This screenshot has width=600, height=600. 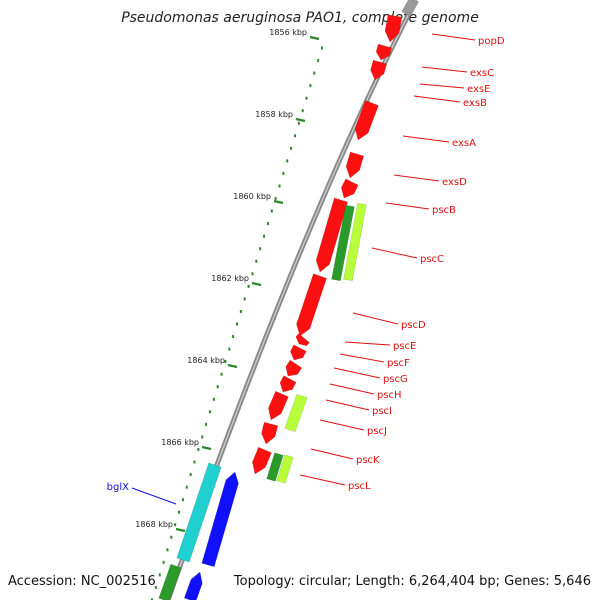 What do you see at coordinates (199, 512) in the screenshot?
I see `cyan-gene-bar` at bounding box center [199, 512].